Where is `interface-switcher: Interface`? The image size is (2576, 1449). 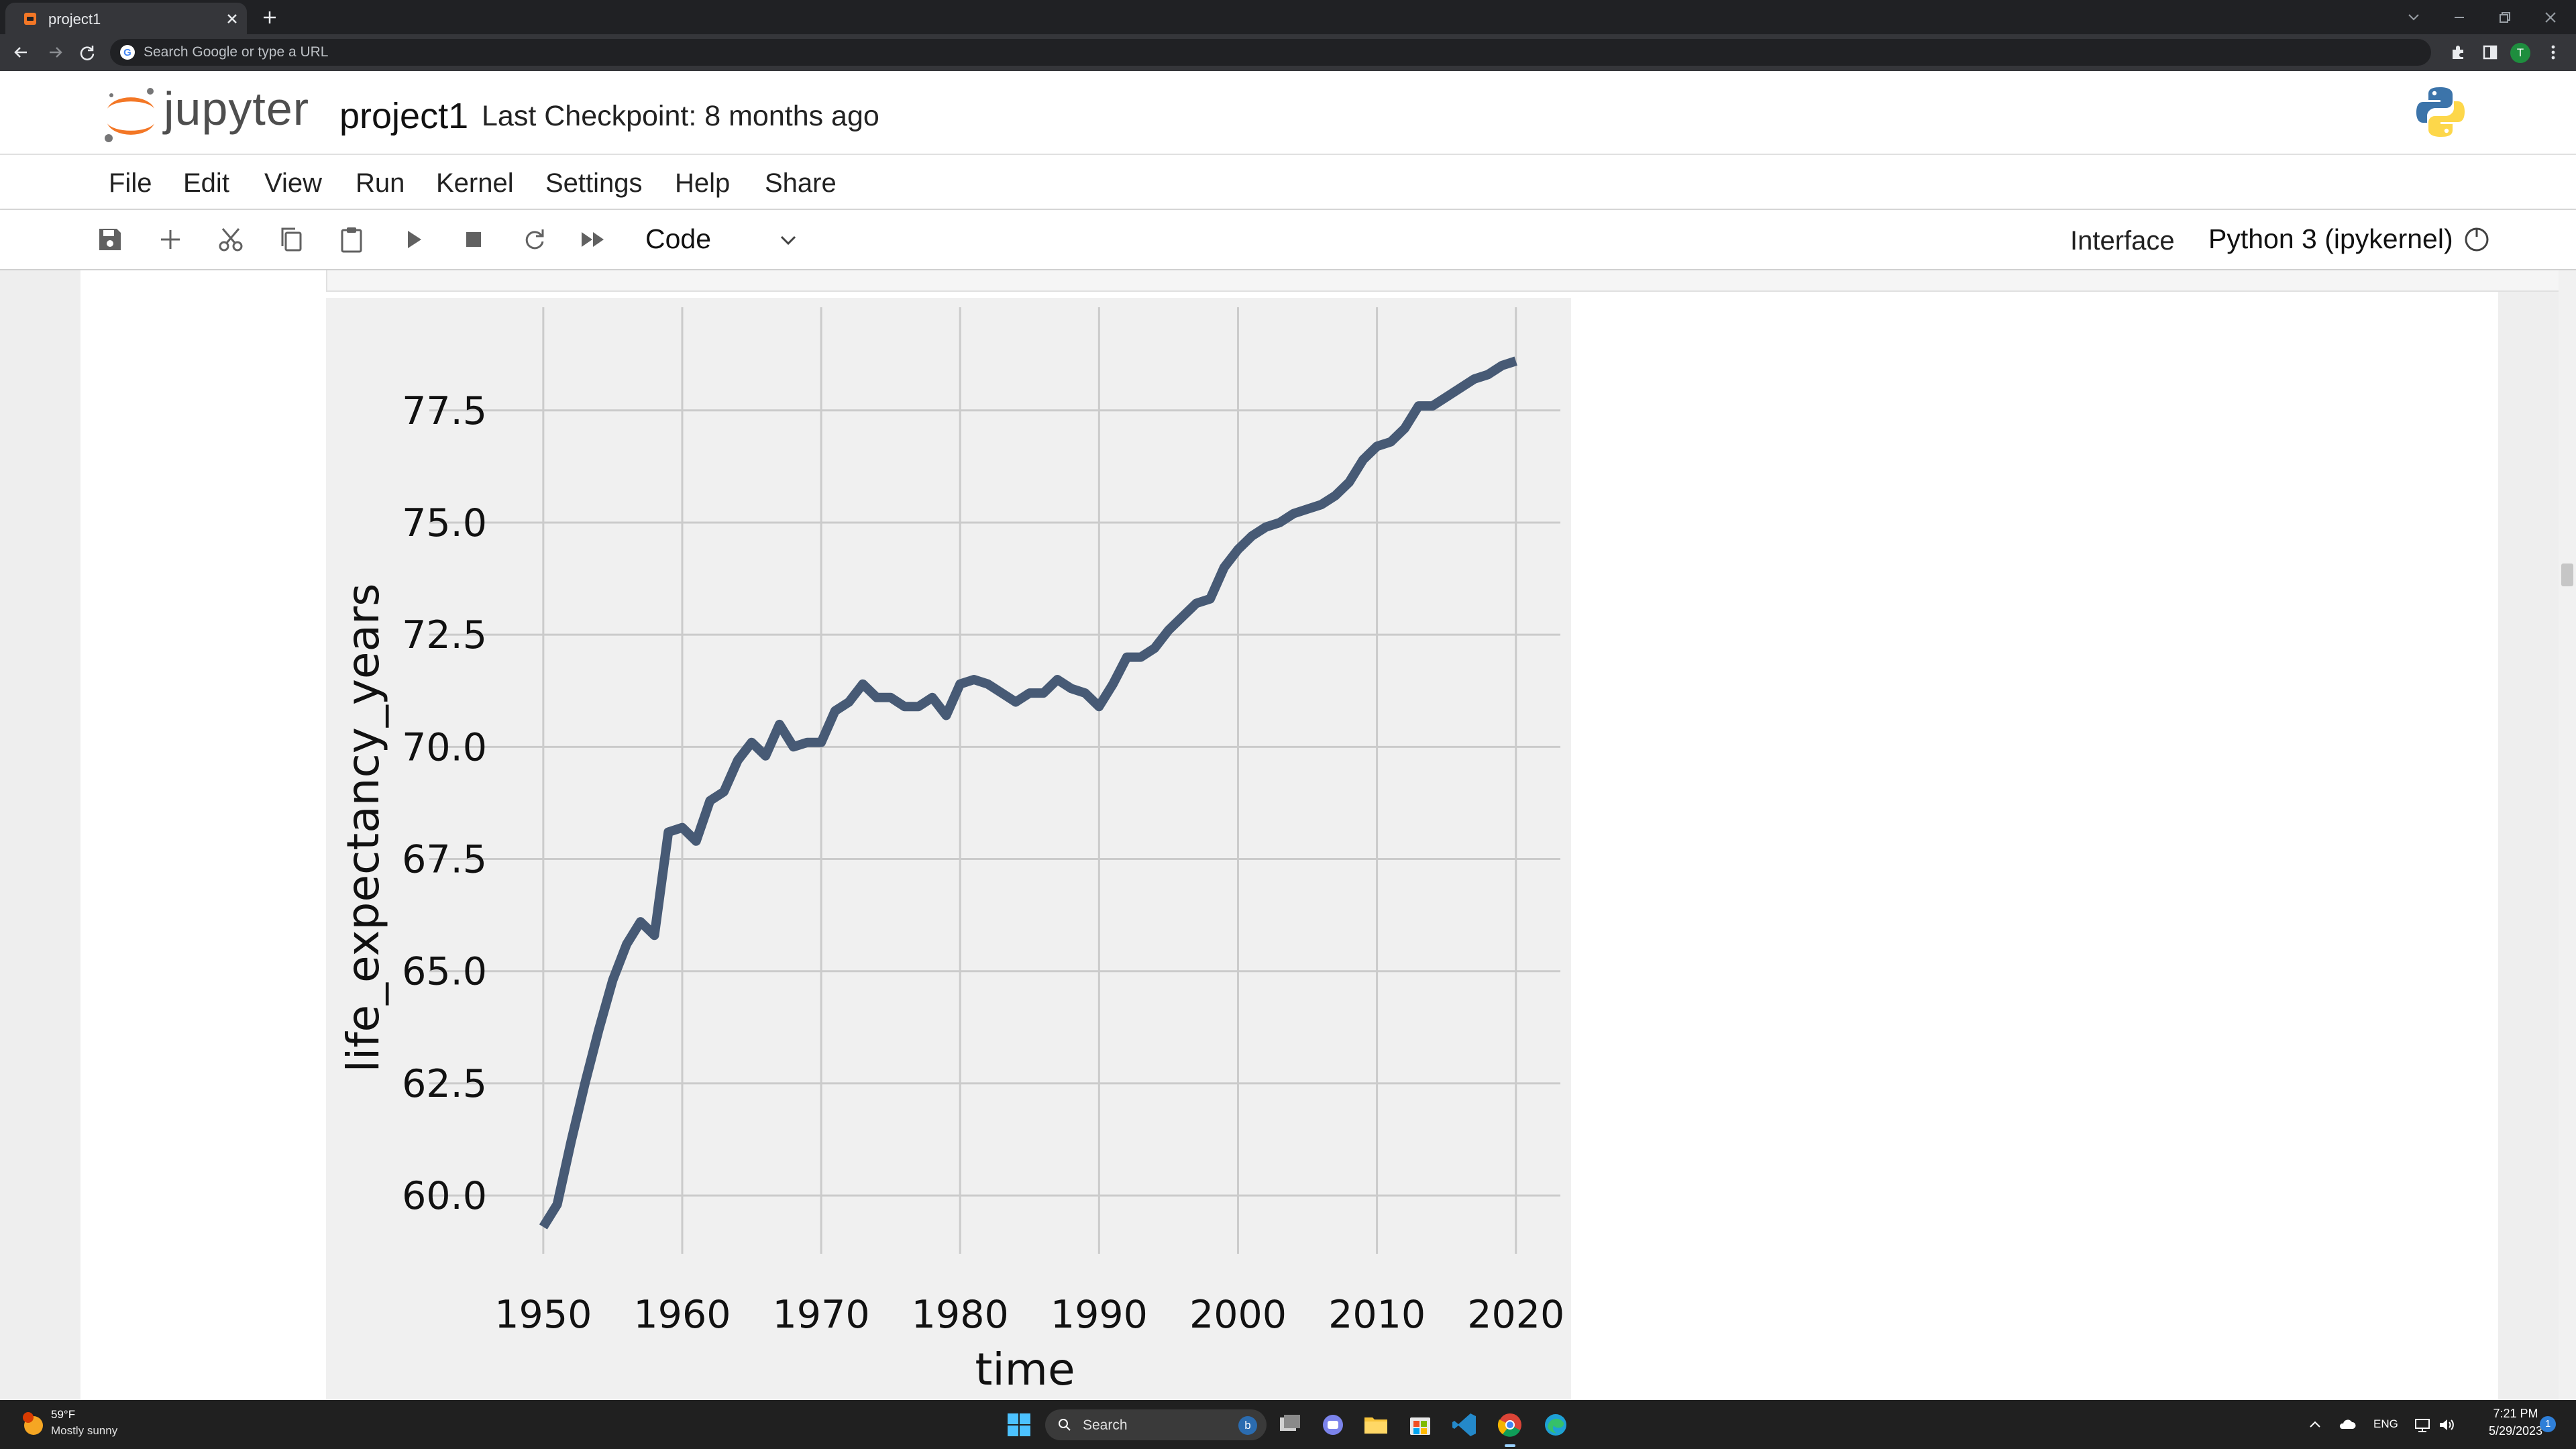 interface-switcher: Interface is located at coordinates (2122, 241).